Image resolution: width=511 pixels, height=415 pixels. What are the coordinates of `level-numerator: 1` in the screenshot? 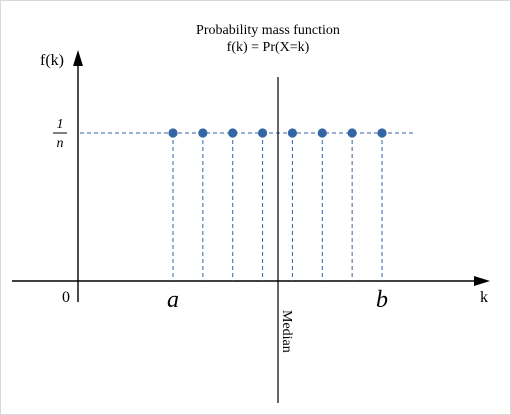 It's located at (60, 124).